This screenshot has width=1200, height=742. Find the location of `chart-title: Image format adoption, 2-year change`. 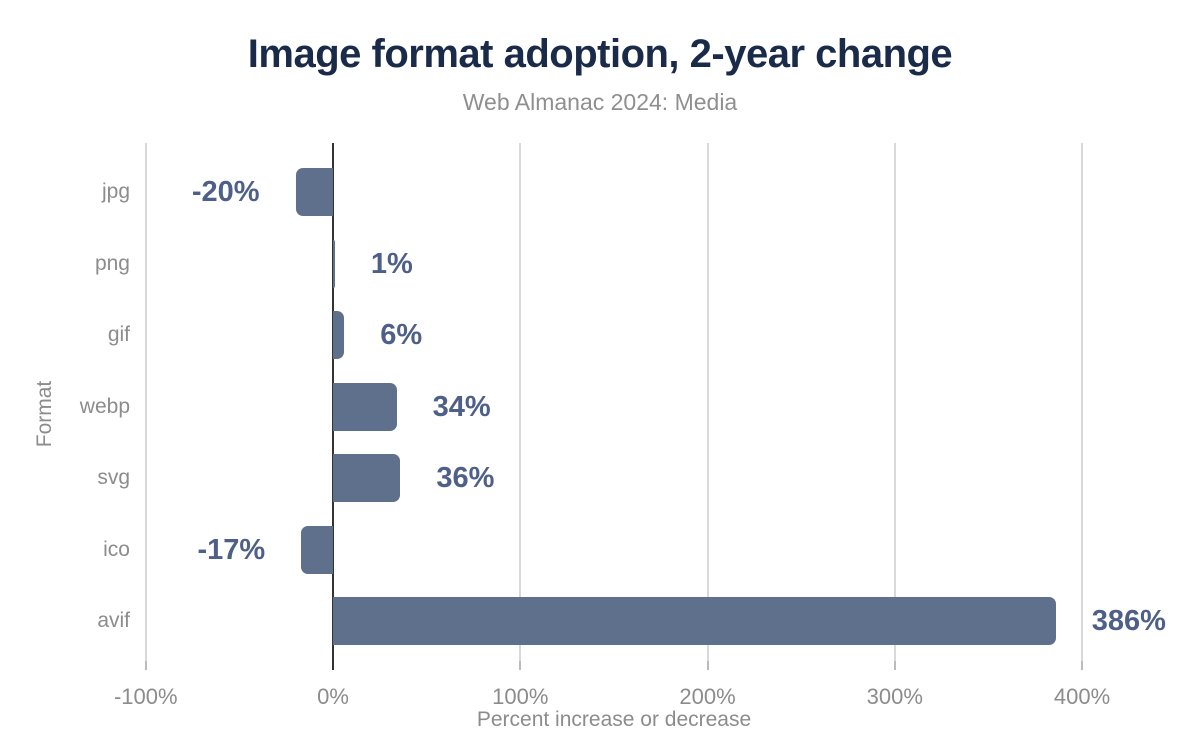

chart-title: Image format adoption, 2-year change is located at coordinates (600, 54).